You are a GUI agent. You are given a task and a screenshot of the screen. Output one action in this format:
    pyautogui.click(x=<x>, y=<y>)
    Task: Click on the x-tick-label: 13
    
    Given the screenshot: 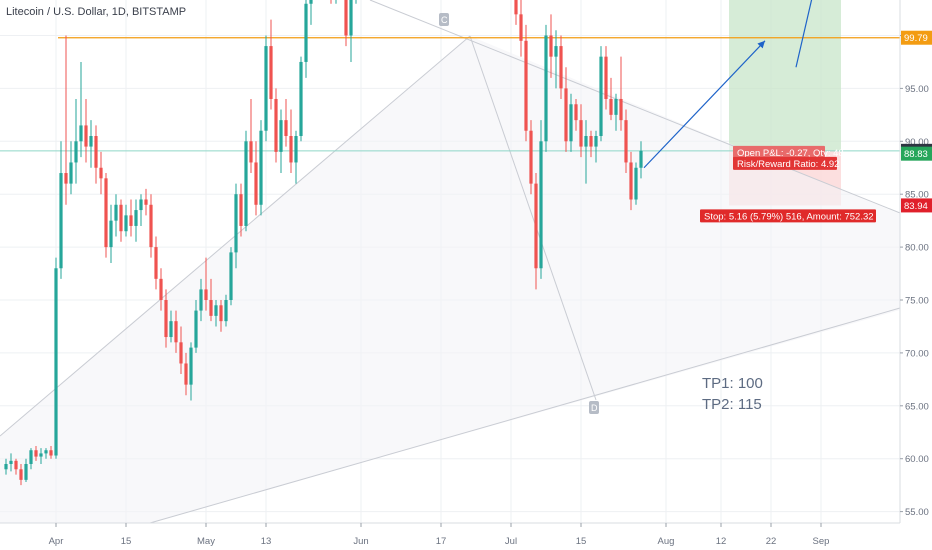 What is the action you would take?
    pyautogui.click(x=266, y=541)
    